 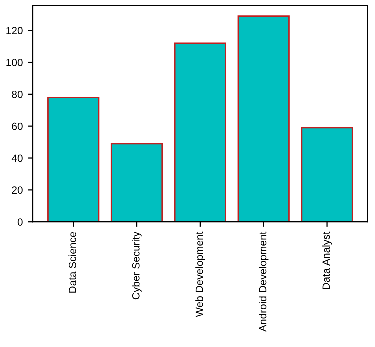 What do you see at coordinates (264, 282) in the screenshot?
I see `x-tick-label: Android Development` at bounding box center [264, 282].